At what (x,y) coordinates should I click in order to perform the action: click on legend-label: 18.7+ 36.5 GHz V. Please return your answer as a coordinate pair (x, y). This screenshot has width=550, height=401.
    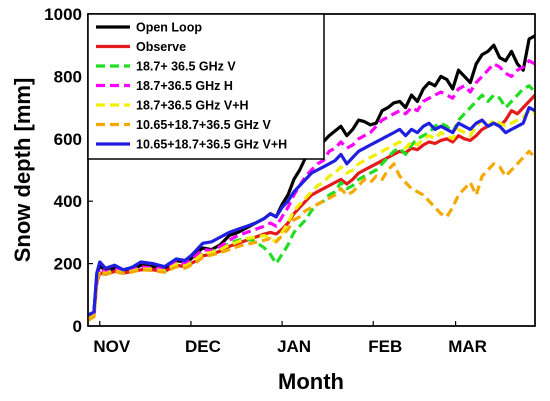
    Looking at the image, I should click on (186, 67).